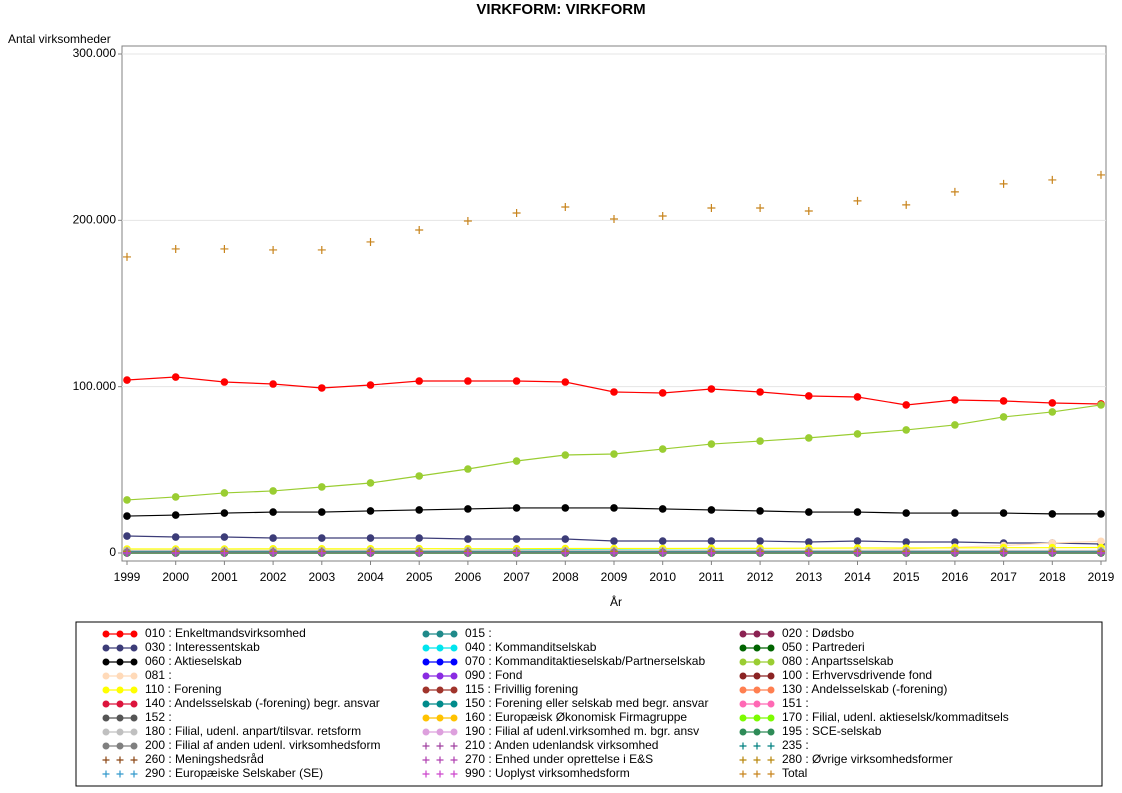 Image resolution: width=1122 pixels, height=793 pixels. What do you see at coordinates (864, 689) in the screenshot?
I see `legend-label: 130 : Andelsselskab (-forening)` at bounding box center [864, 689].